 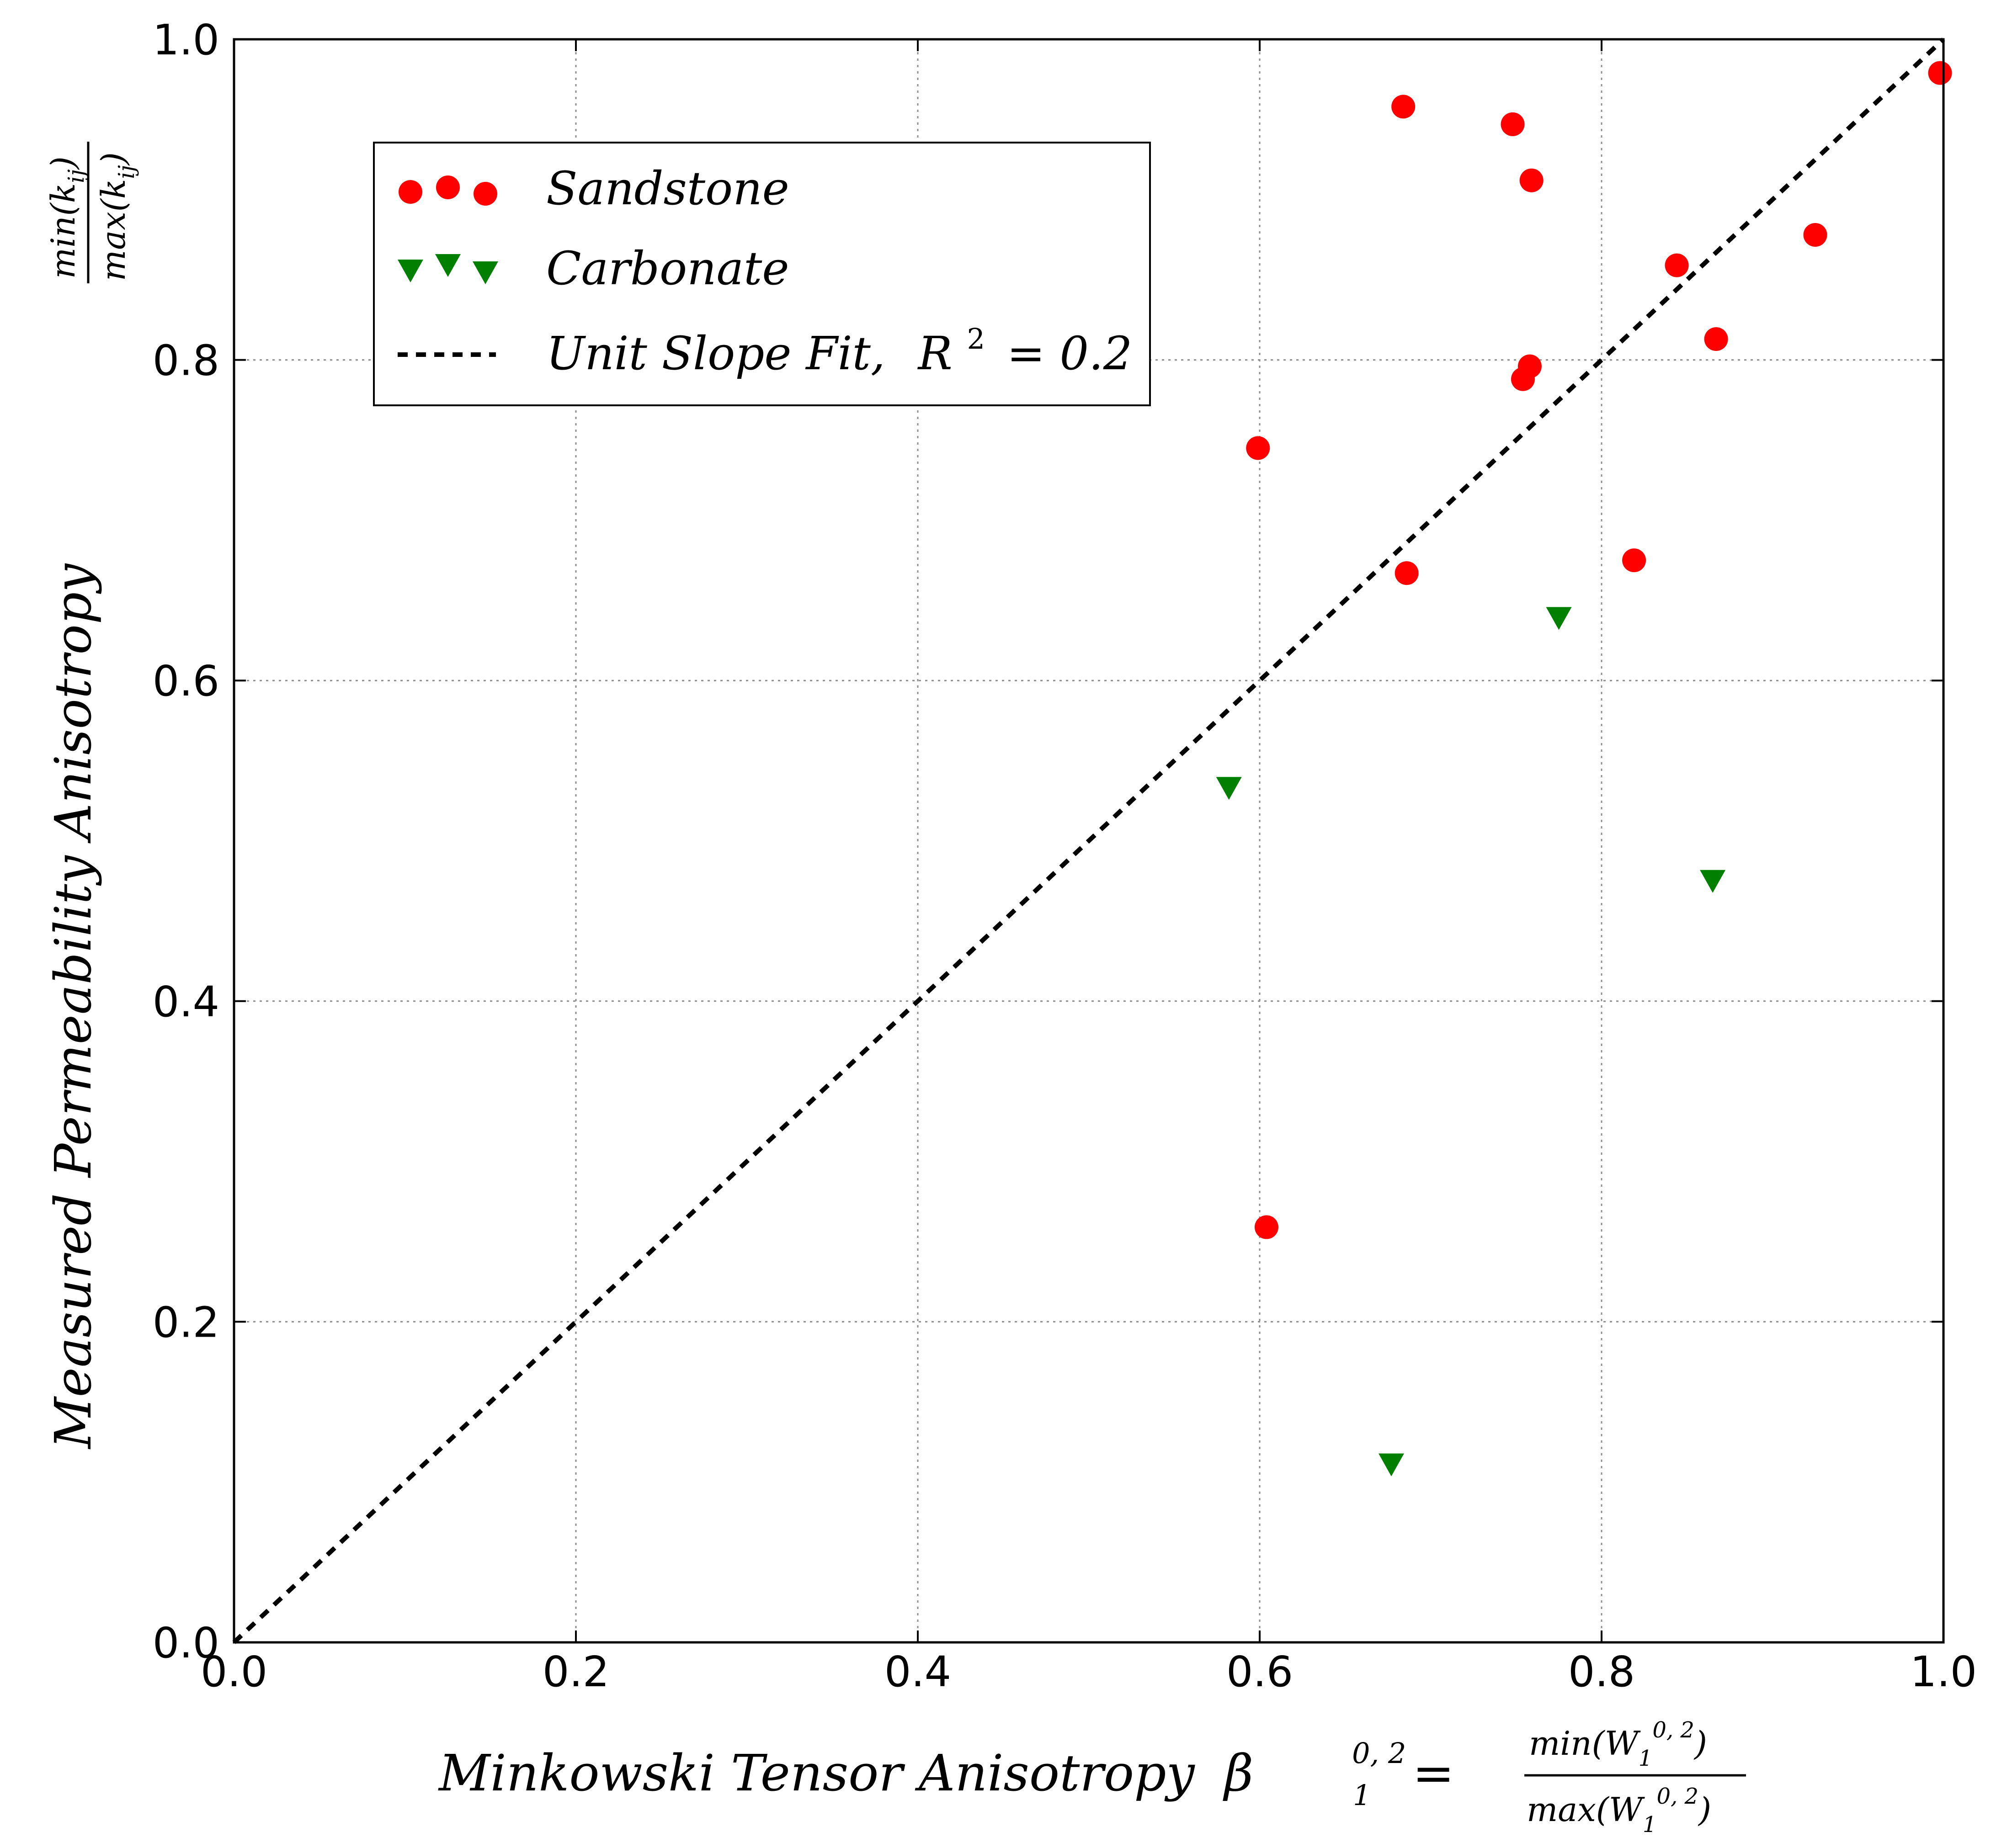 What do you see at coordinates (117, 216) in the screenshot?
I see `y-axis-fraction-denominator: max(kij)` at bounding box center [117, 216].